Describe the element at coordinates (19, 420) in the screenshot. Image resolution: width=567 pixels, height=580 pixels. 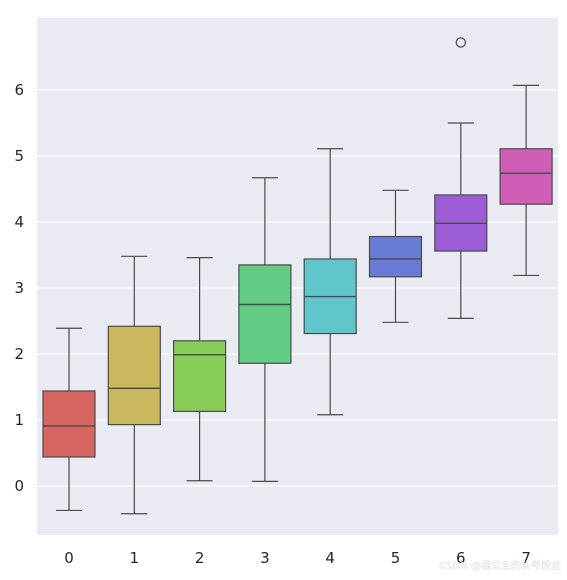
I see `y-tick-label: 1` at that location.